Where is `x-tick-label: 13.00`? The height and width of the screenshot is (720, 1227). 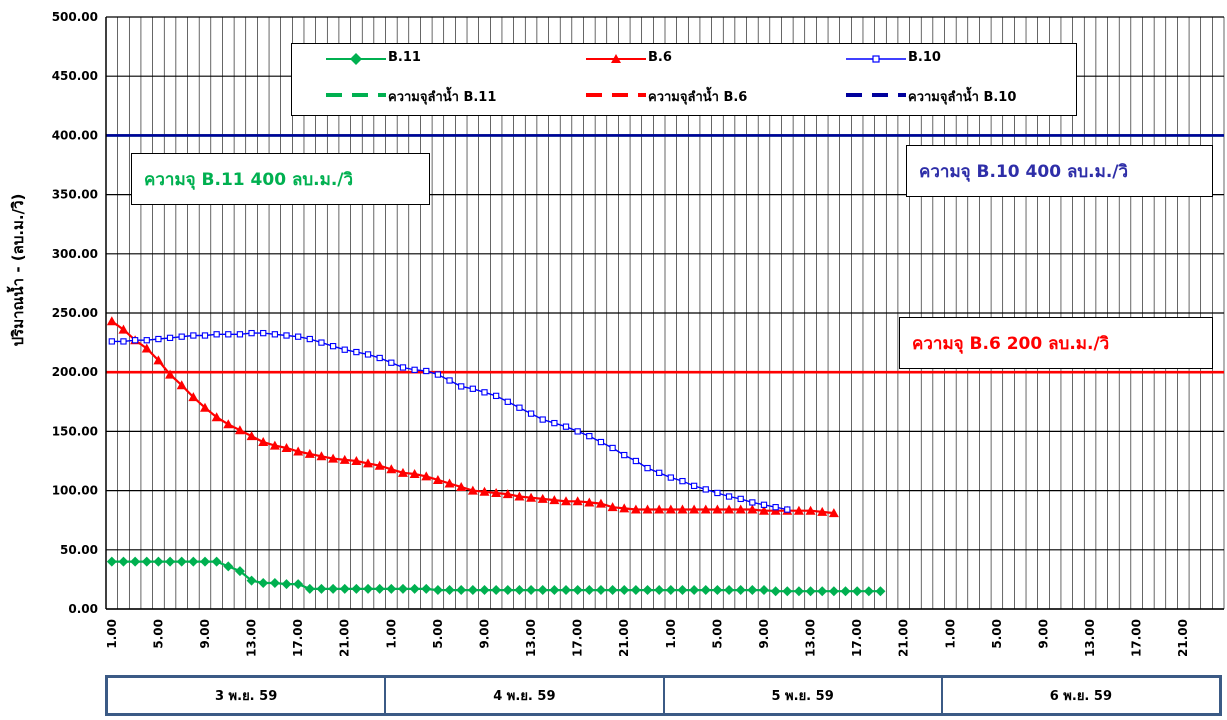 x-tick-label: 13.00 is located at coordinates (531, 638).